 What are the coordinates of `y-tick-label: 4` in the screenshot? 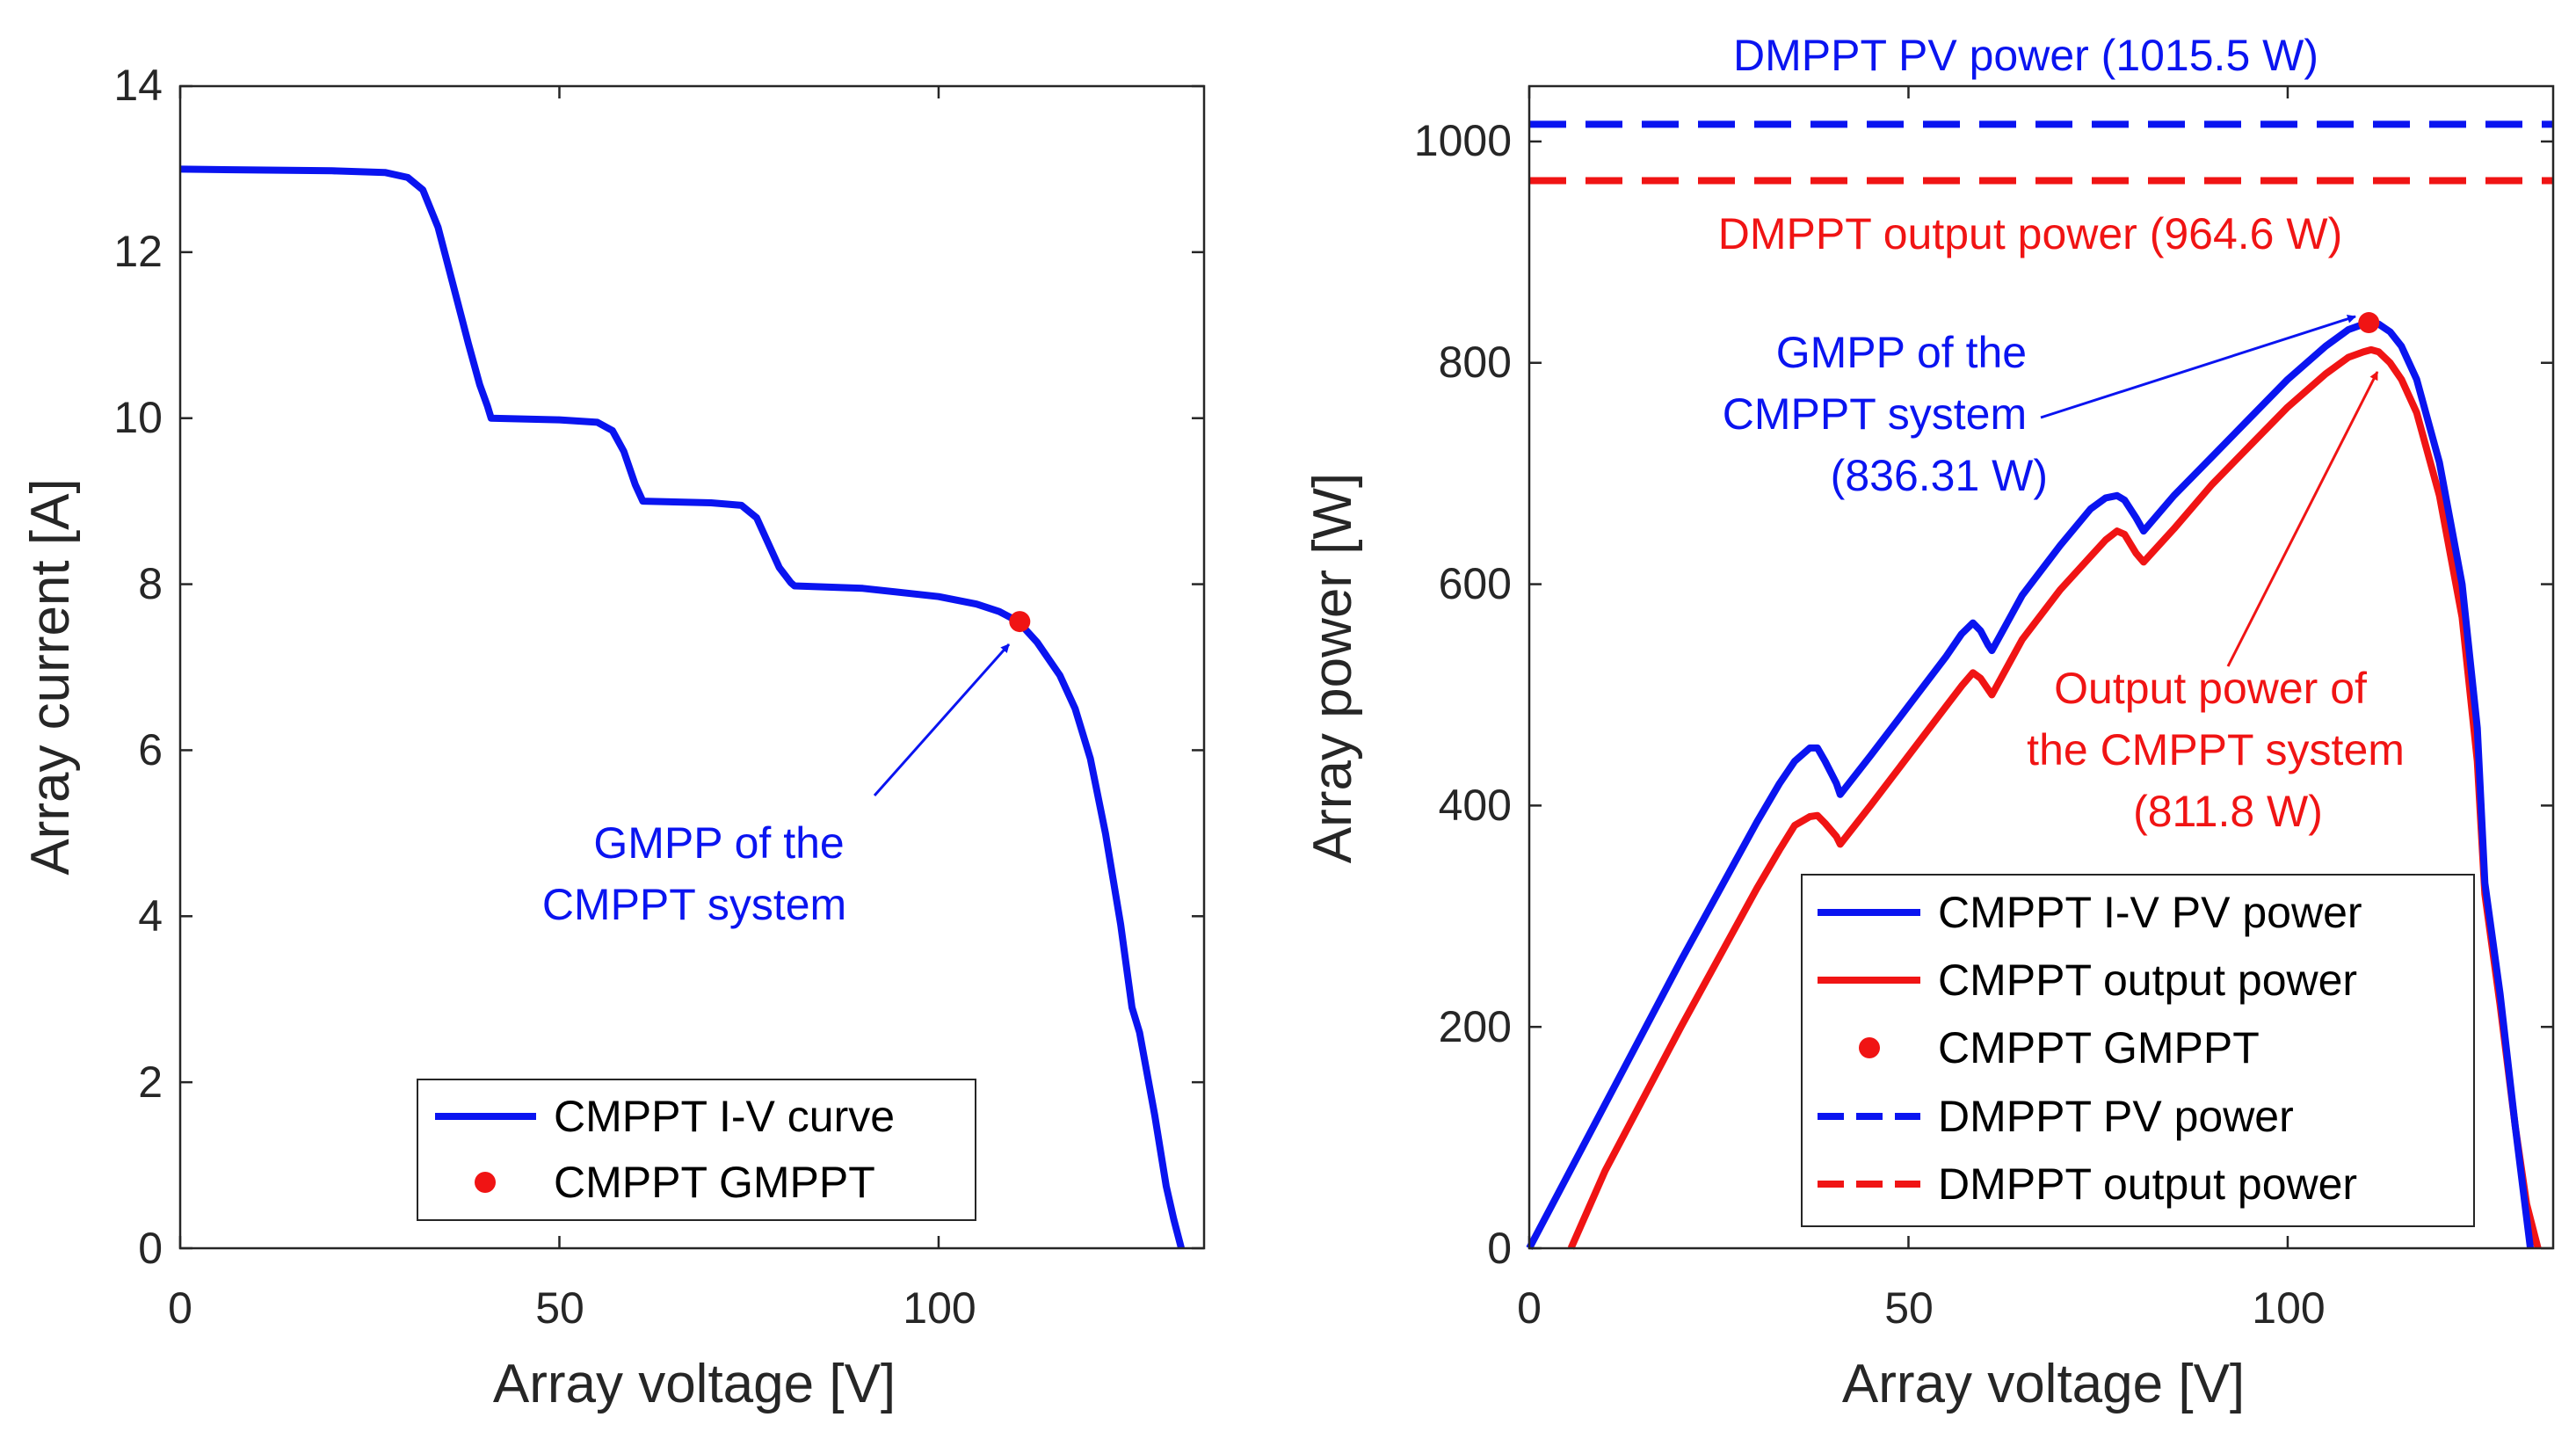 It's located at (150, 916).